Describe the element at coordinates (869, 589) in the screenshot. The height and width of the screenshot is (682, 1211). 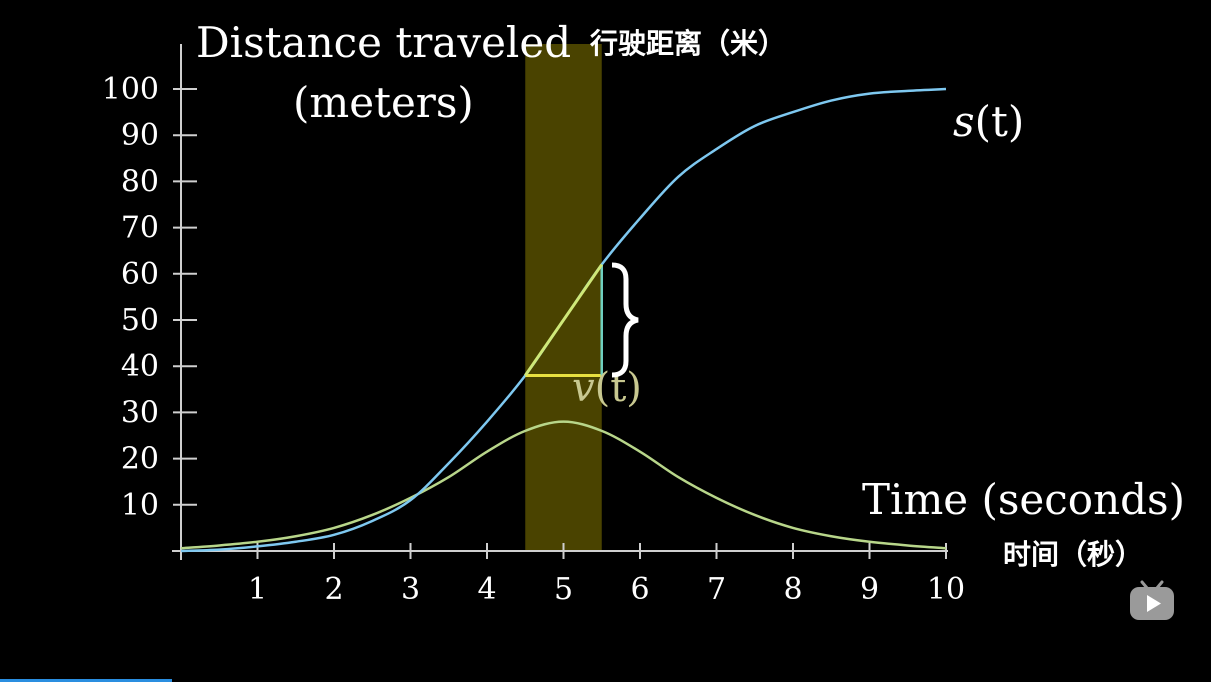
I see `x-tick-label: 9` at that location.